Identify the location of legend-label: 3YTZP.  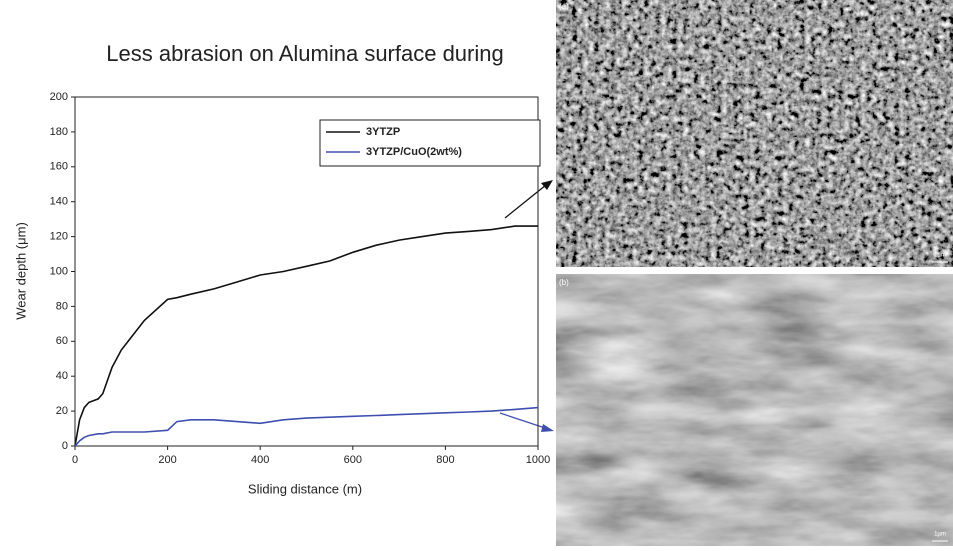
(383, 132).